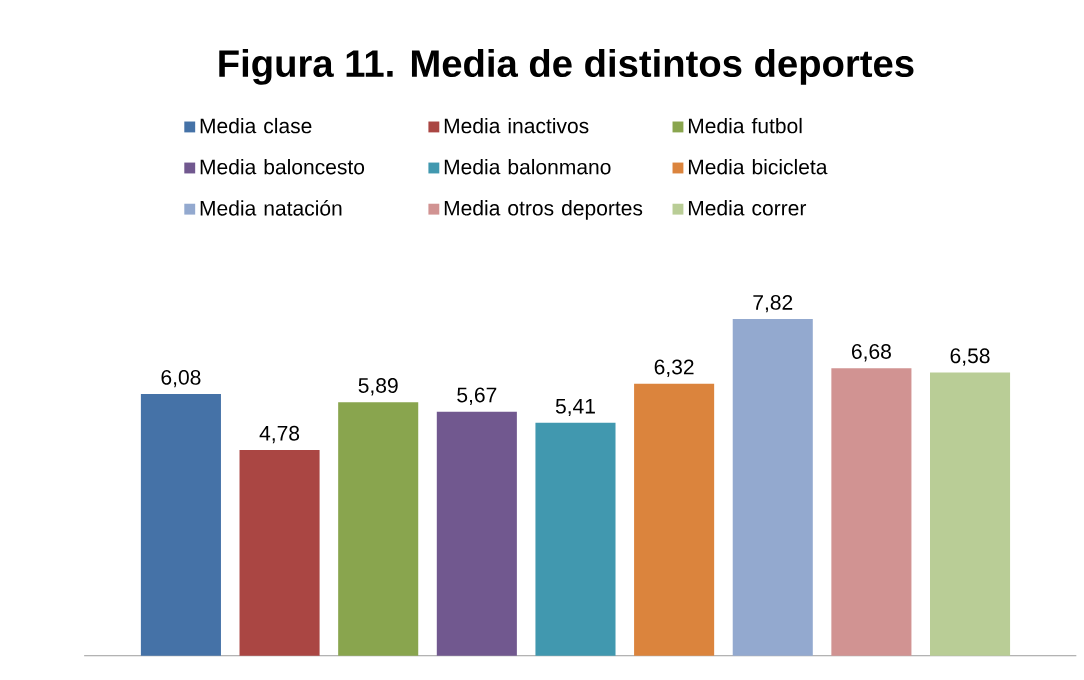  I want to click on data-label: 5,41, so click(575, 408).